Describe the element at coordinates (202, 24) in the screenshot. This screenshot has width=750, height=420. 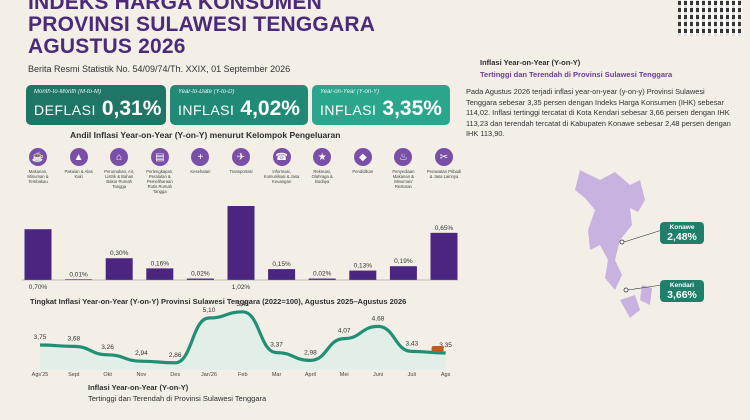
I see `title-line-2: PROVINSI SULAWESI TENGGARA` at that location.